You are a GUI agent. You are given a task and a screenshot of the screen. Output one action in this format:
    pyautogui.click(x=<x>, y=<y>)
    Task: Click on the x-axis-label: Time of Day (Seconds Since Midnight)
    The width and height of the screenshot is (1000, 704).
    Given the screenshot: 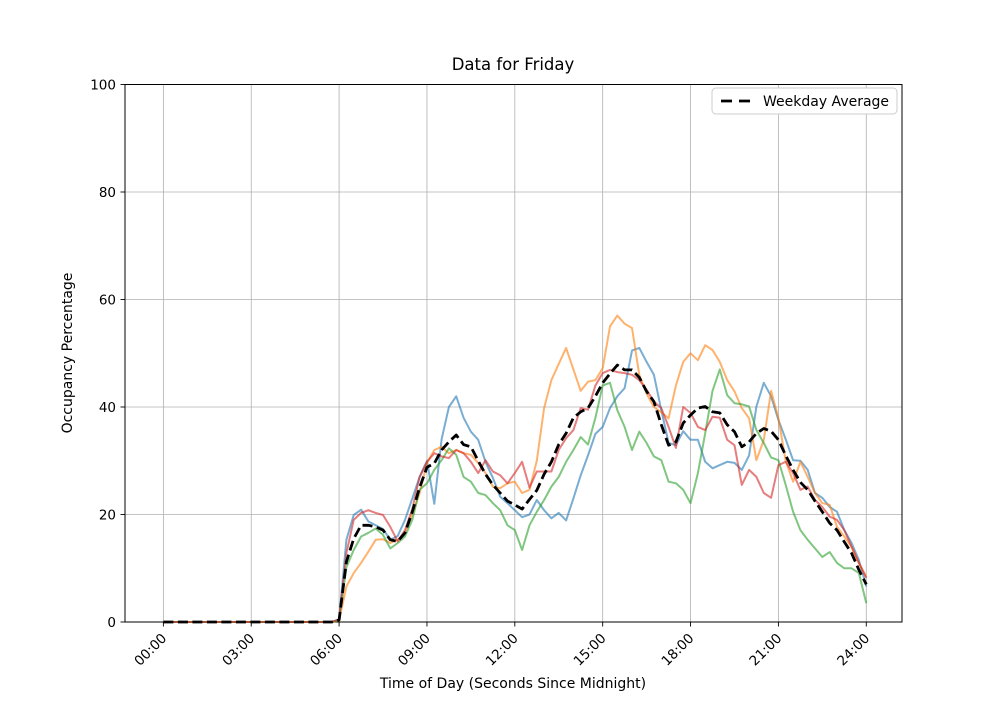 What is the action you would take?
    pyautogui.click(x=512, y=684)
    